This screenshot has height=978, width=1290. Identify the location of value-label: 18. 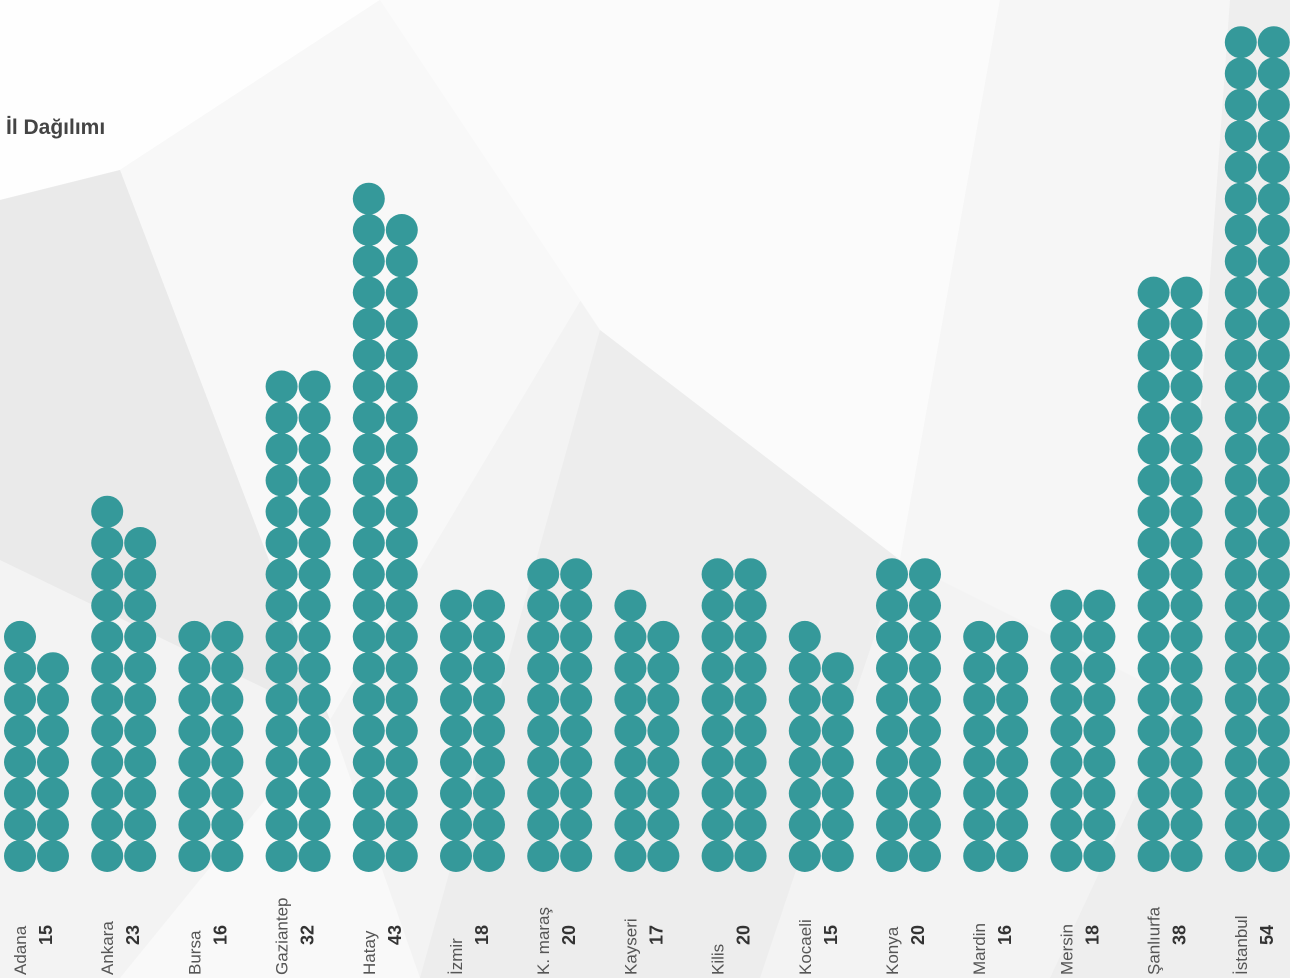
(482, 935).